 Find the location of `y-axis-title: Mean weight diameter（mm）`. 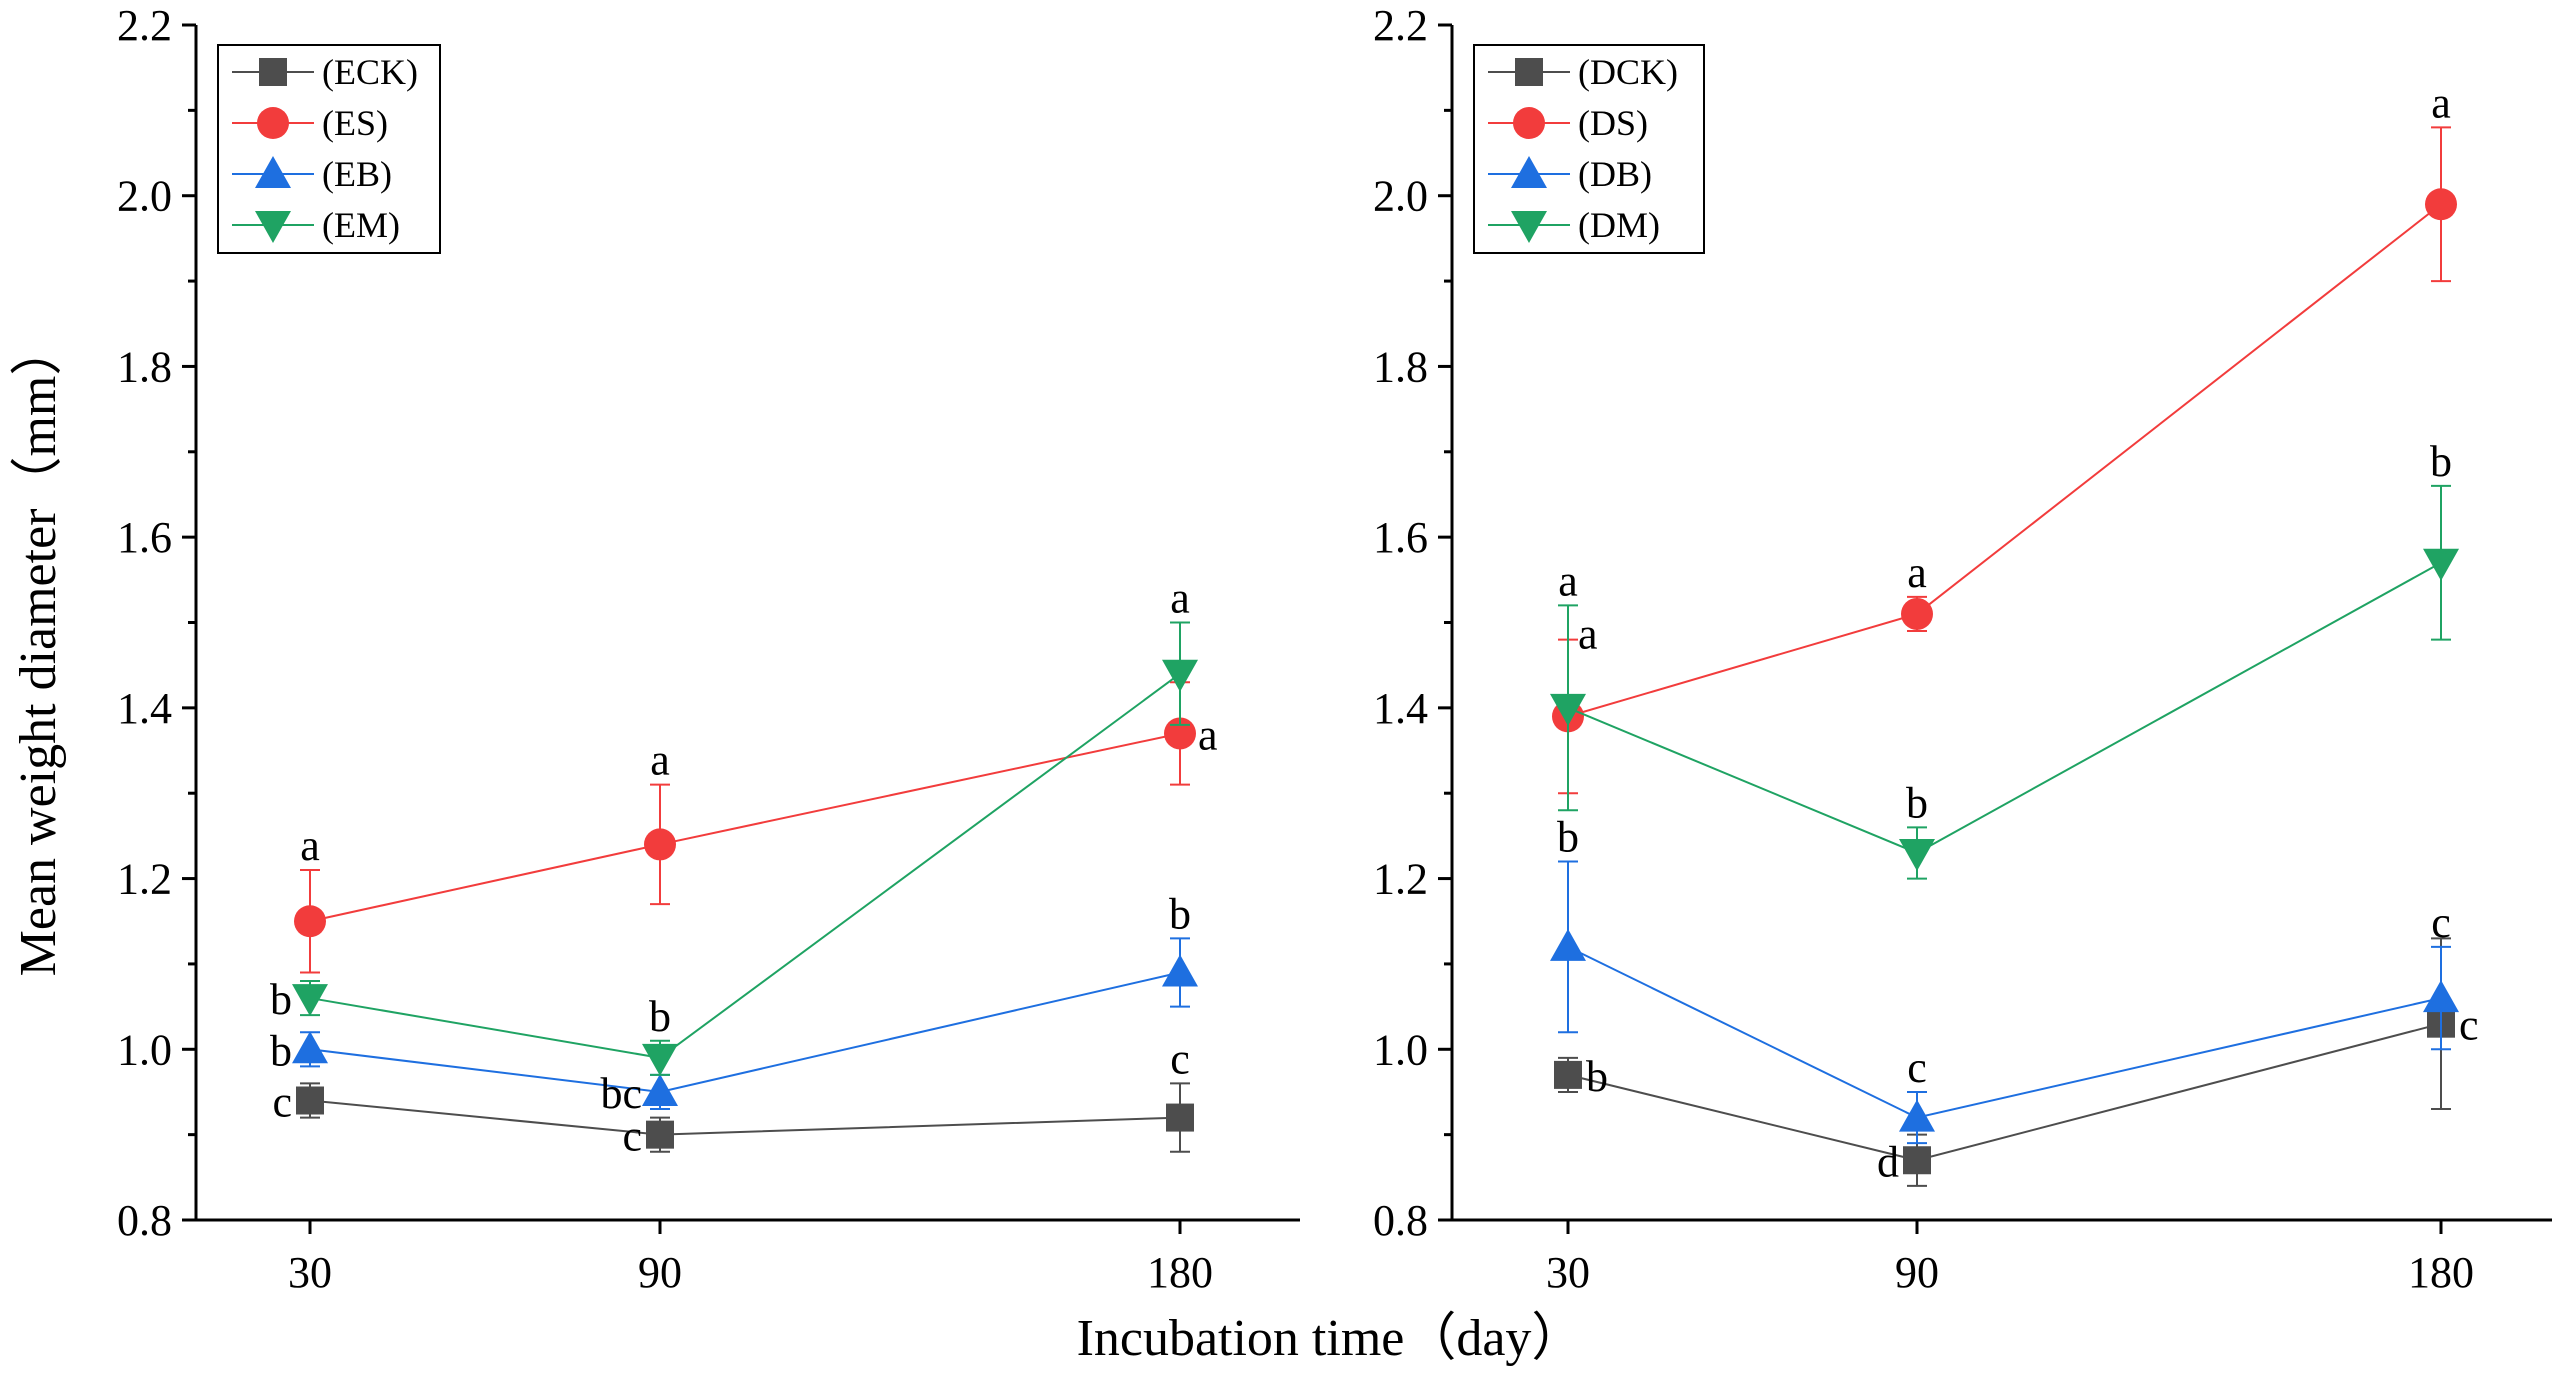

y-axis-title: Mean weight diameter（mm） is located at coordinates (38, 650).